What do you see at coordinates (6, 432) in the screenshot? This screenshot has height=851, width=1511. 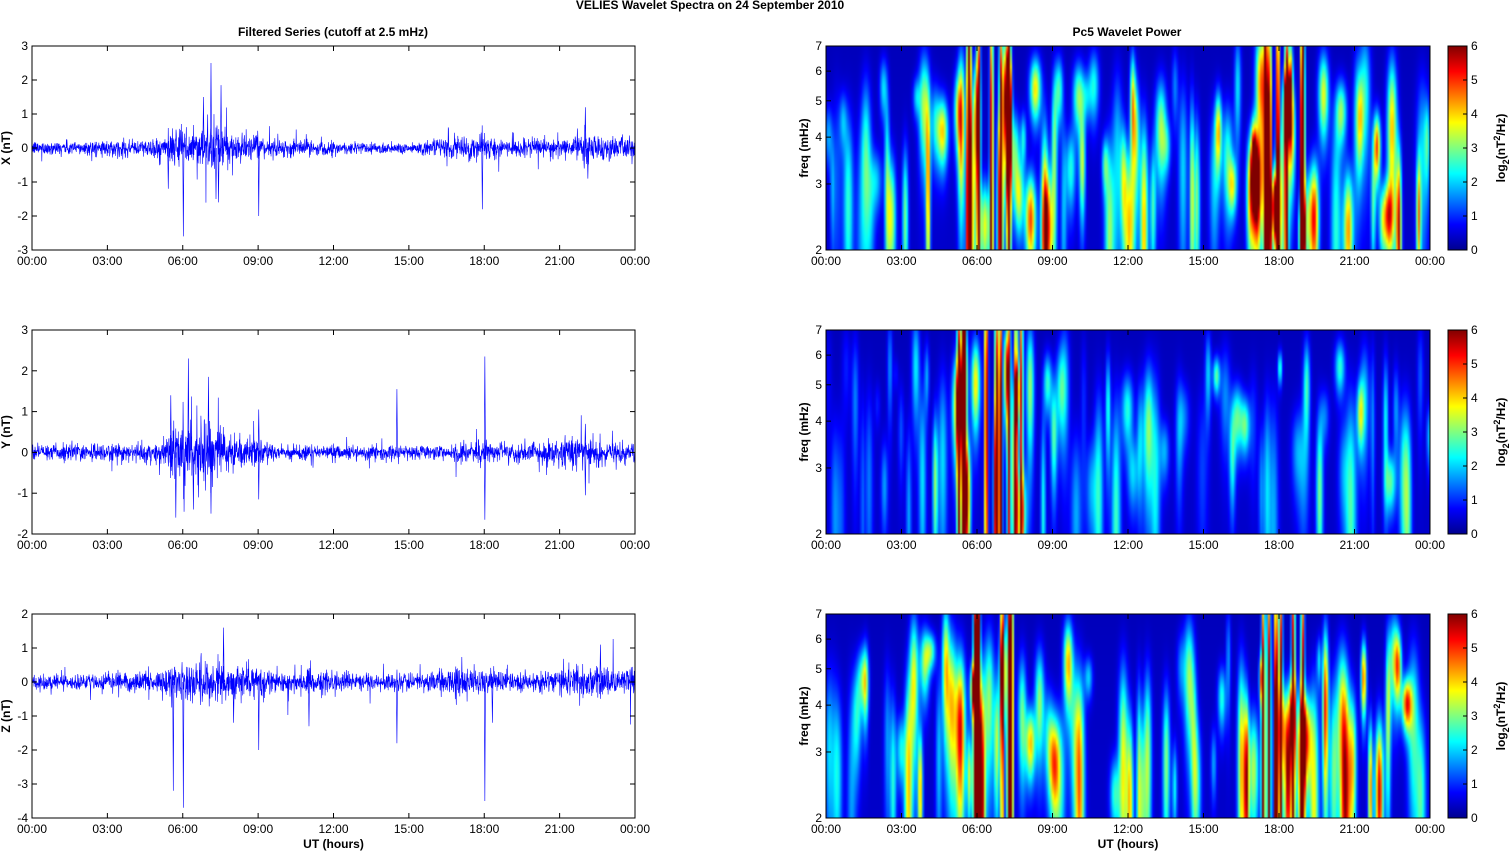 I see `series-ylabel: Y (nT)` at bounding box center [6, 432].